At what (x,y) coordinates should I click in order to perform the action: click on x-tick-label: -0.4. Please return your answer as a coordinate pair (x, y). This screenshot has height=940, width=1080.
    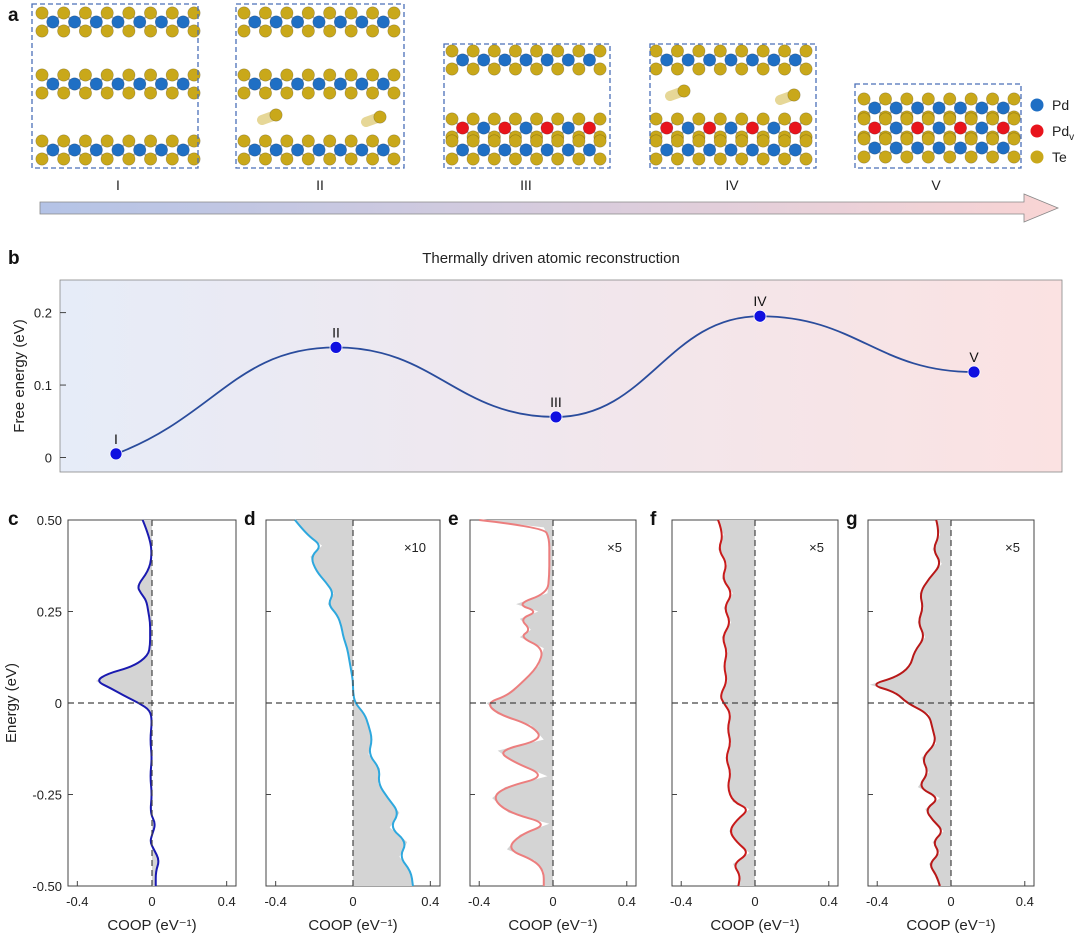
    Looking at the image, I should click on (77, 901).